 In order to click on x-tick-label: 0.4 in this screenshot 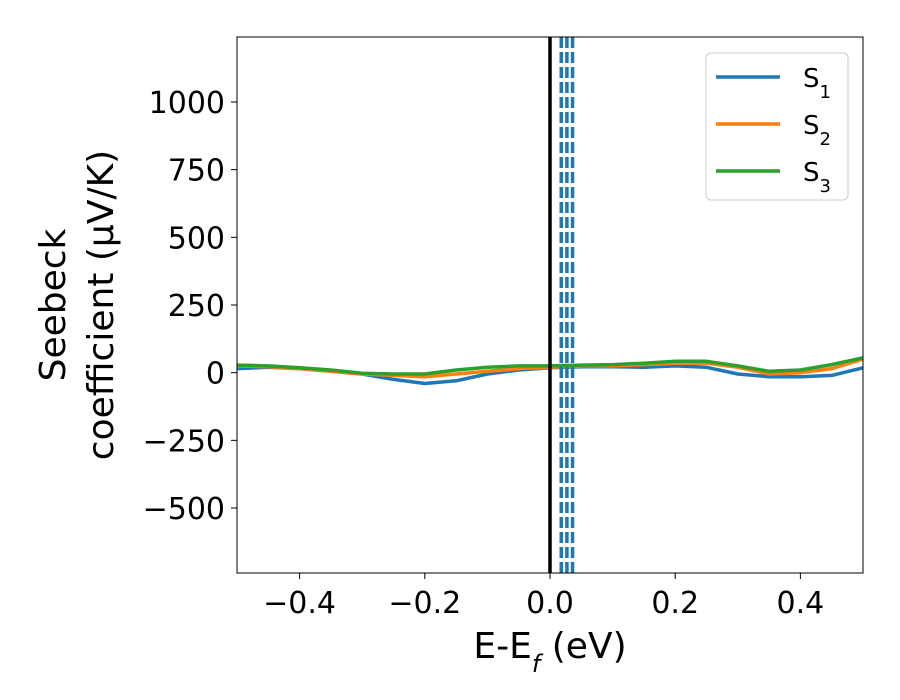, I will do `click(801, 603)`.